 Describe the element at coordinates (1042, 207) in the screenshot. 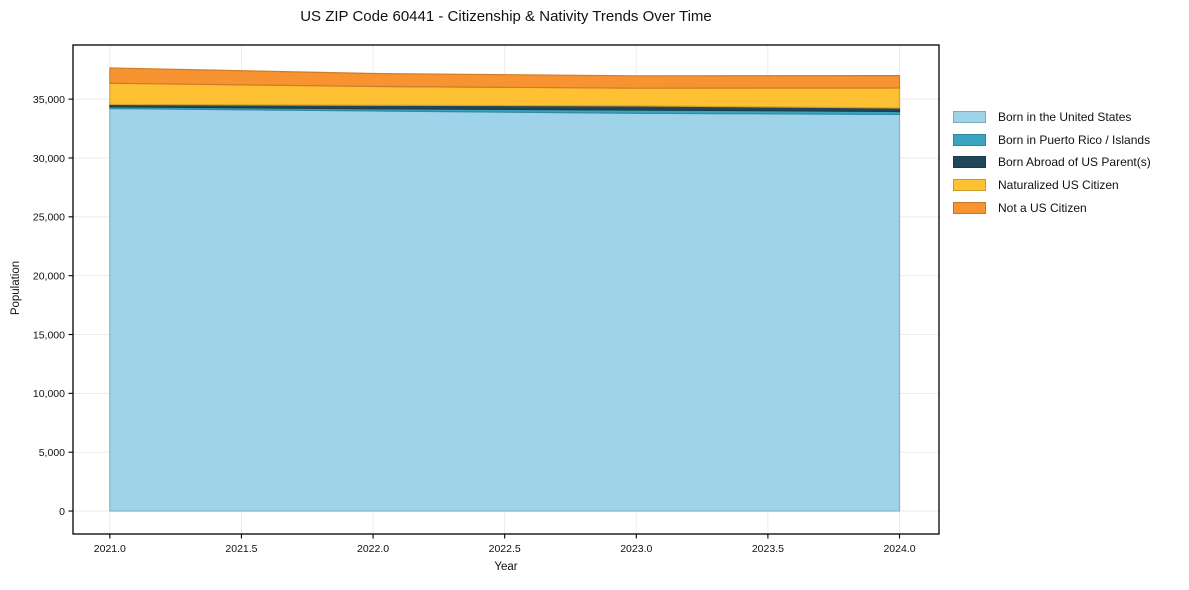

I see `legend-label: Not a US Citizen` at that location.